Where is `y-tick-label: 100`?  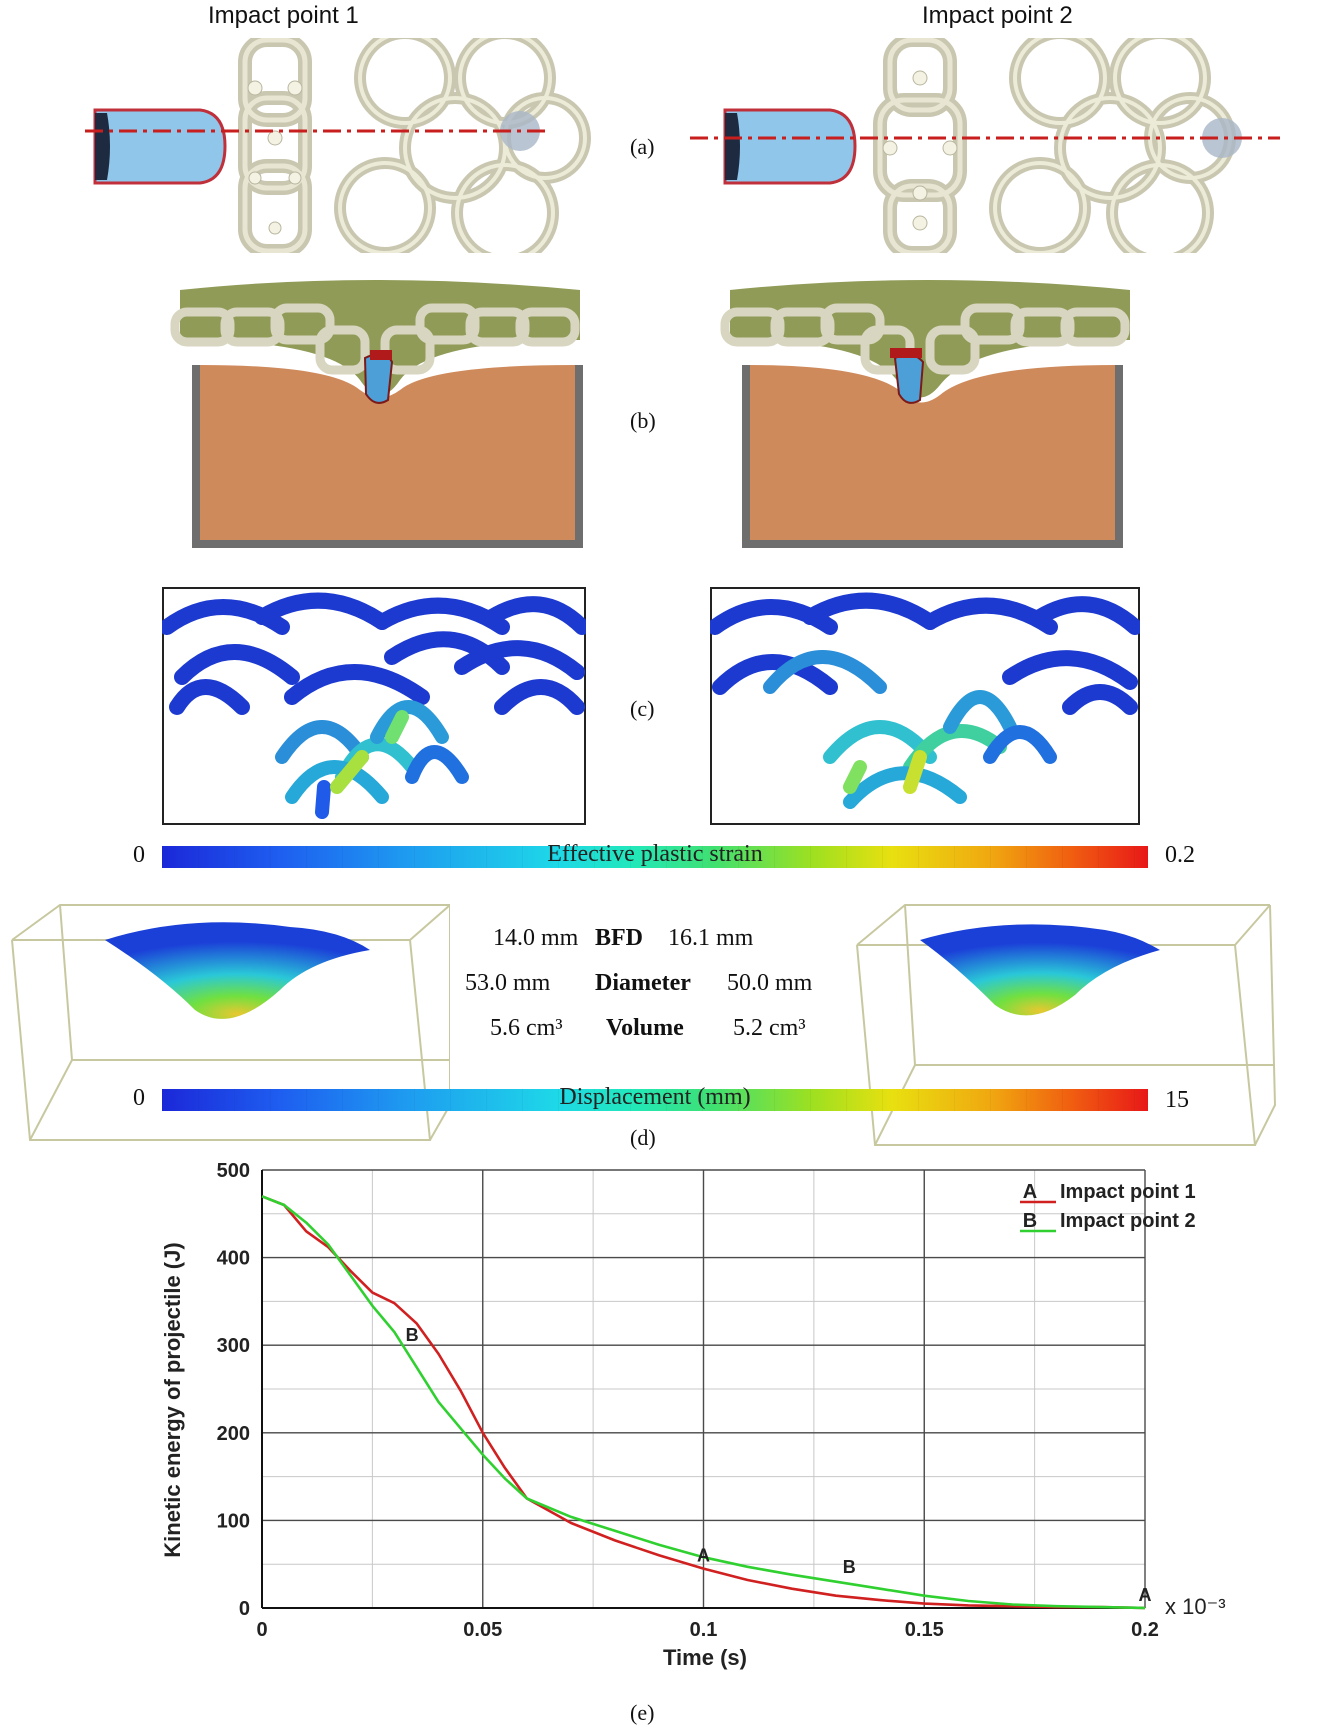 y-tick-label: 100 is located at coordinates (233, 1521).